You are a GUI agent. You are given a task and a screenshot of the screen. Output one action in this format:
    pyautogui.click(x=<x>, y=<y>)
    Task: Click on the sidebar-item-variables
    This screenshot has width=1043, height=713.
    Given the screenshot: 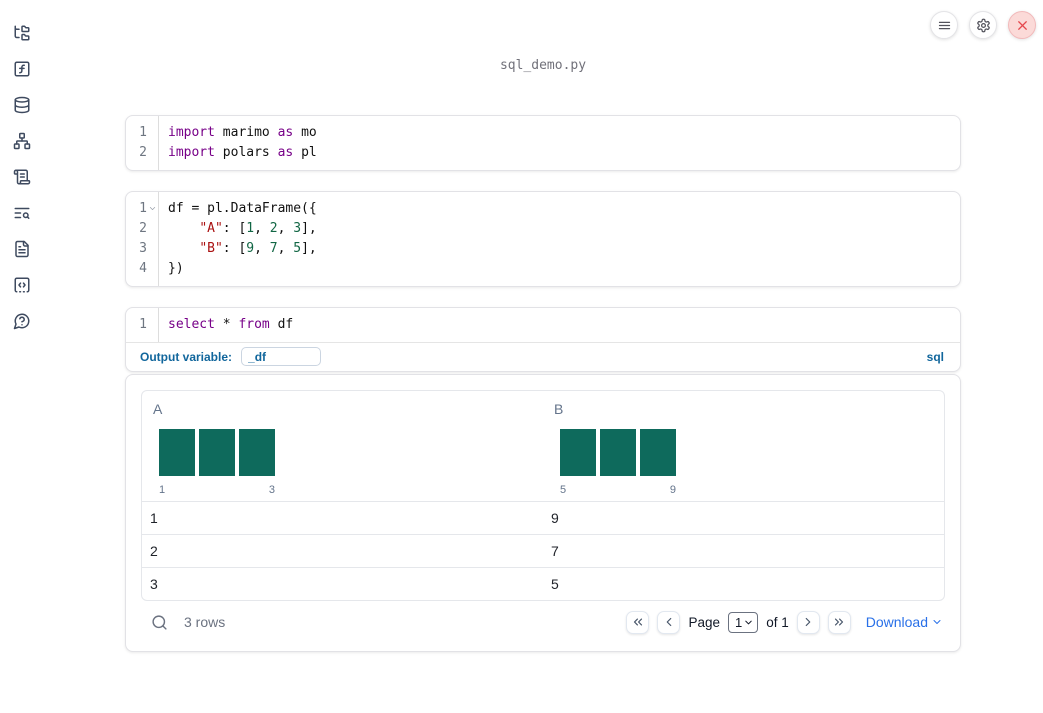 What is the action you would take?
    pyautogui.click(x=22, y=69)
    